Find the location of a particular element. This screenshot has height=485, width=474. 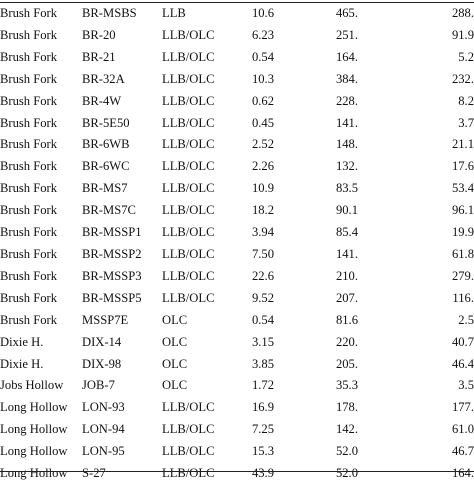

table-row: Jobs Hollow JOB-7 OLC 1.72 35.3 3.5 is located at coordinates (237, 386).